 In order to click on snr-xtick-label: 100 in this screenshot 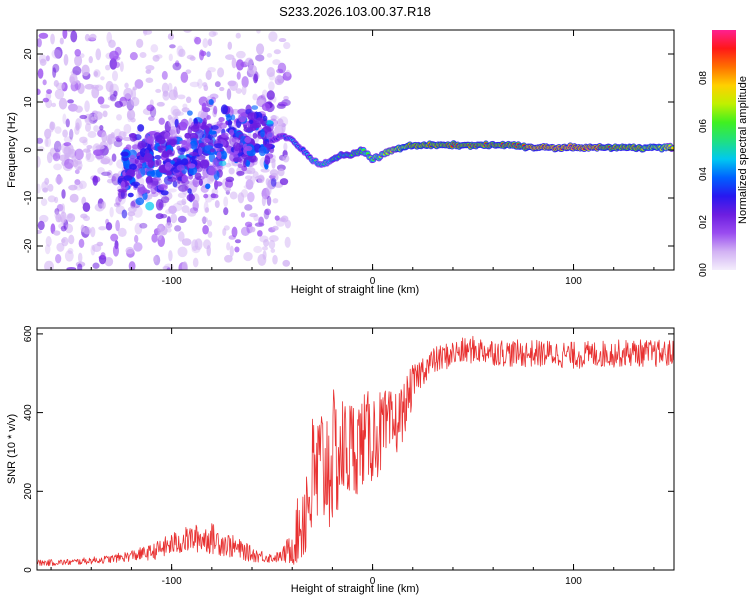, I will do `click(573, 581)`.